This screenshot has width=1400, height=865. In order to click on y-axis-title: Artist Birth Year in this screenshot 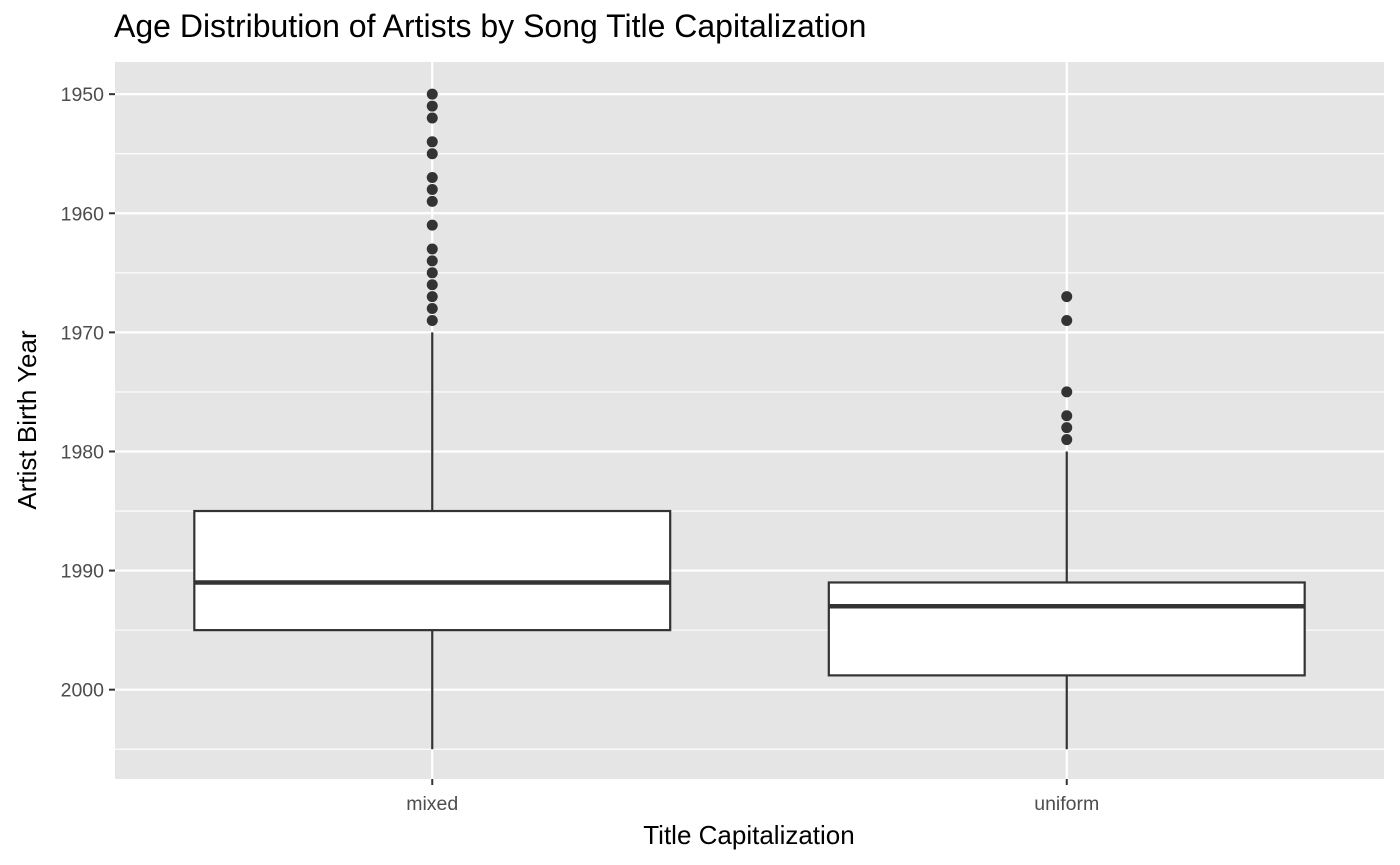, I will do `click(27, 420)`.